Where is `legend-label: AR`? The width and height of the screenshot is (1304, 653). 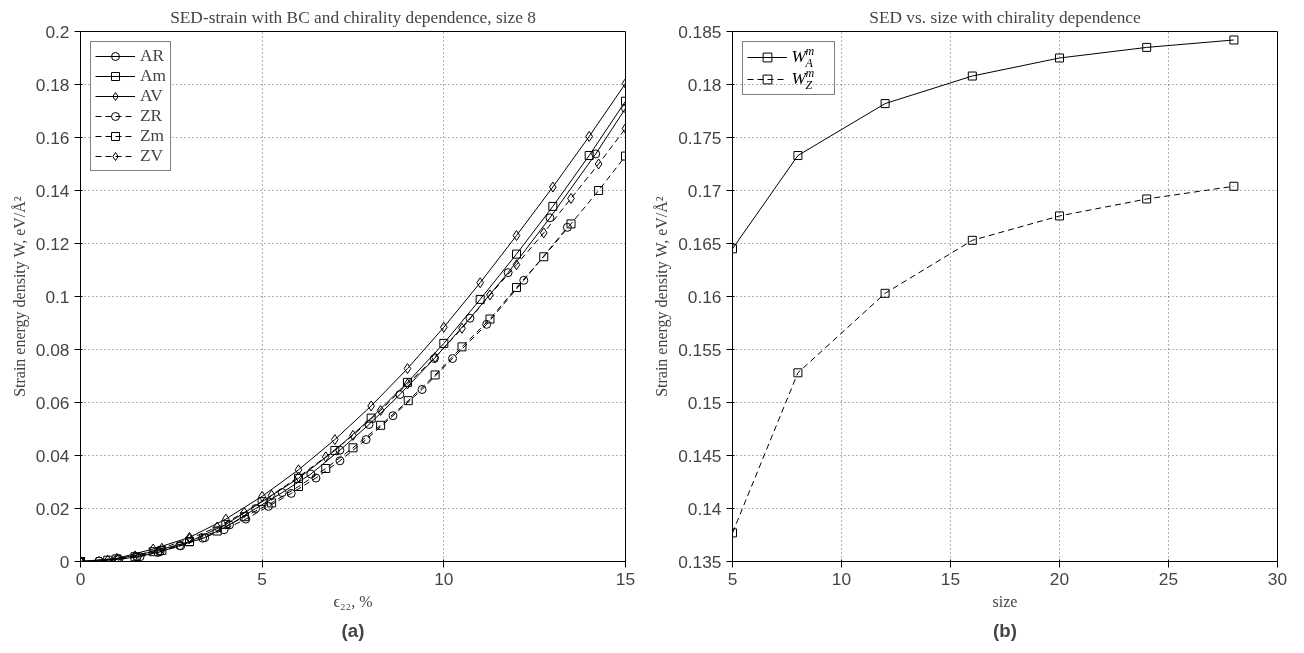 legend-label: AR is located at coordinates (152, 56).